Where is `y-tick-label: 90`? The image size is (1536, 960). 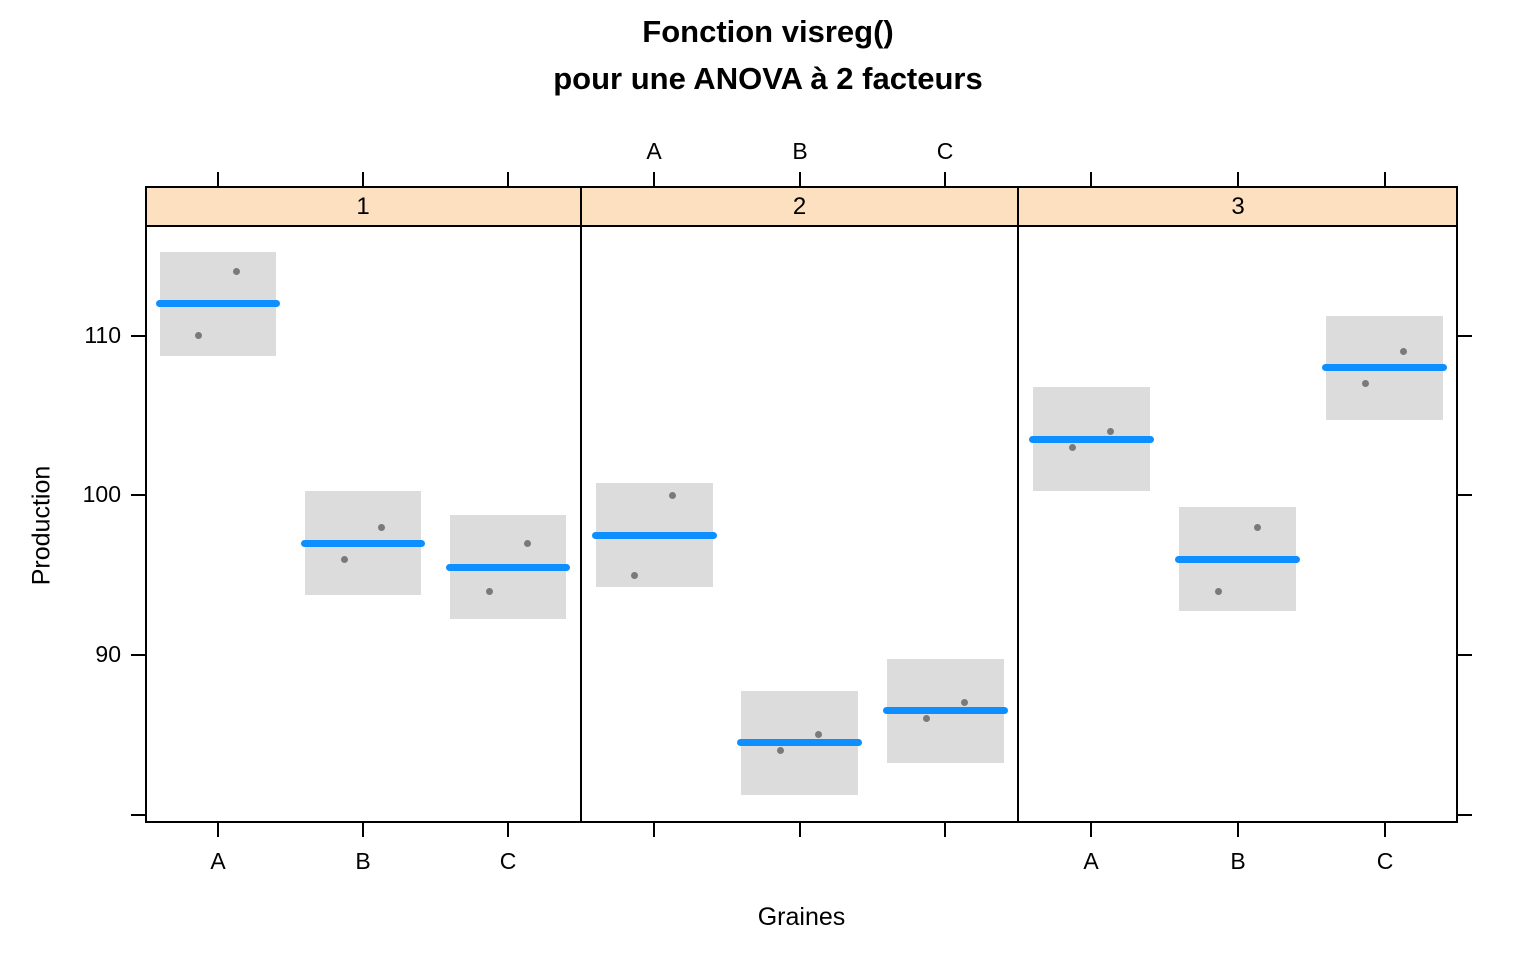 y-tick-label: 90 is located at coordinates (108, 654).